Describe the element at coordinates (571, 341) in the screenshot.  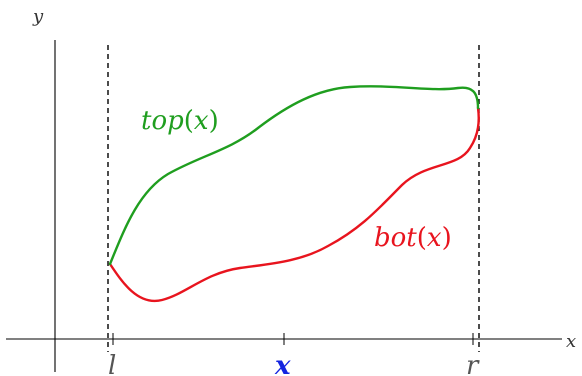
I see `x-axis-label: x` at that location.